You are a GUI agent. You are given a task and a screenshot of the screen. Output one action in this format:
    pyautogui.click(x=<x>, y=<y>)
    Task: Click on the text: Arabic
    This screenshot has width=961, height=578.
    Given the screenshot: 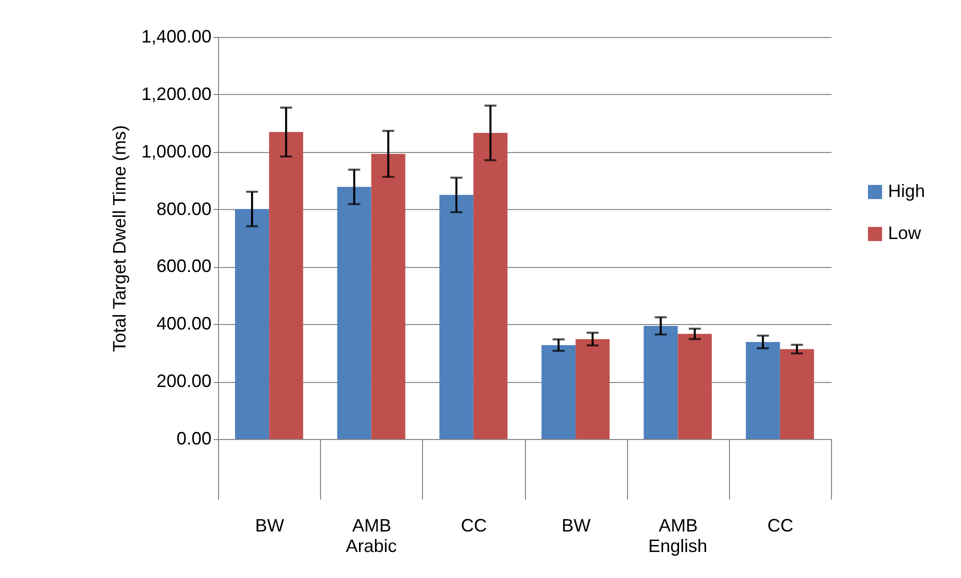 What is the action you would take?
    pyautogui.click(x=371, y=546)
    